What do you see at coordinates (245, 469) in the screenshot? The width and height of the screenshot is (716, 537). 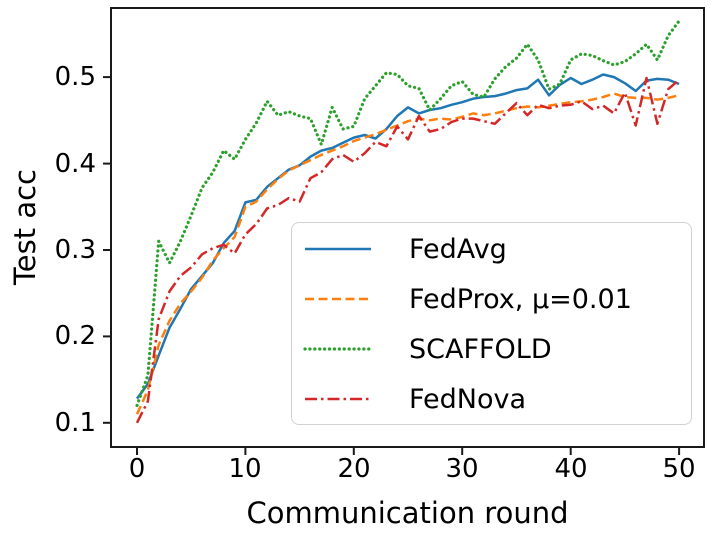 I see `x-tick-label: 10` at bounding box center [245, 469].